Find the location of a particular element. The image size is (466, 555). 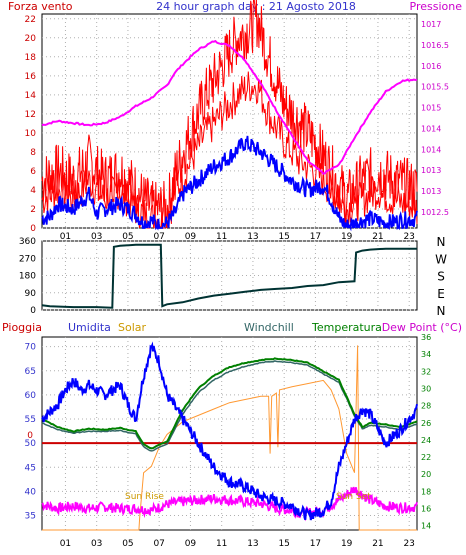

humidity-tick-label: 60 is located at coordinates (31, 396).